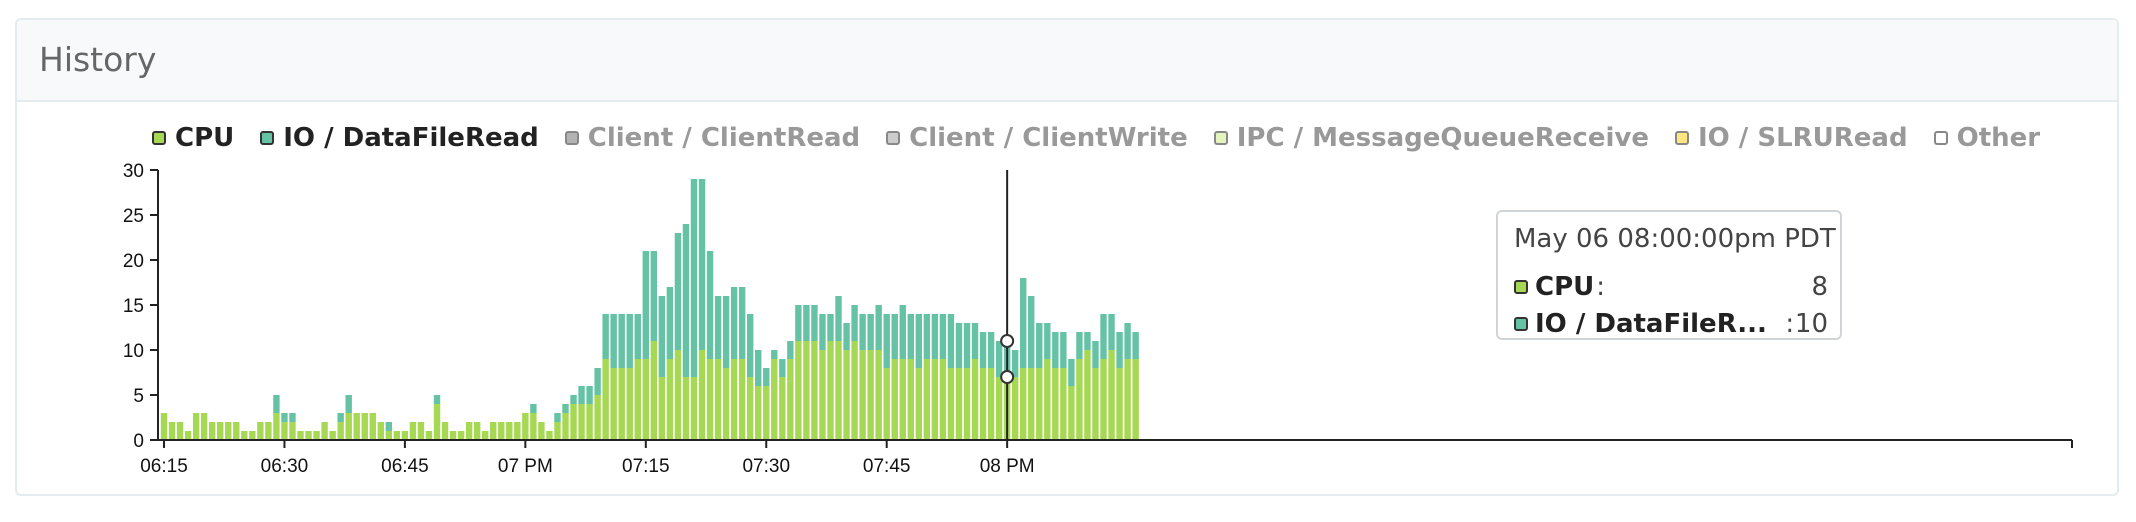  Describe the element at coordinates (133, 216) in the screenshot. I see `y-tick-label: 25` at that location.